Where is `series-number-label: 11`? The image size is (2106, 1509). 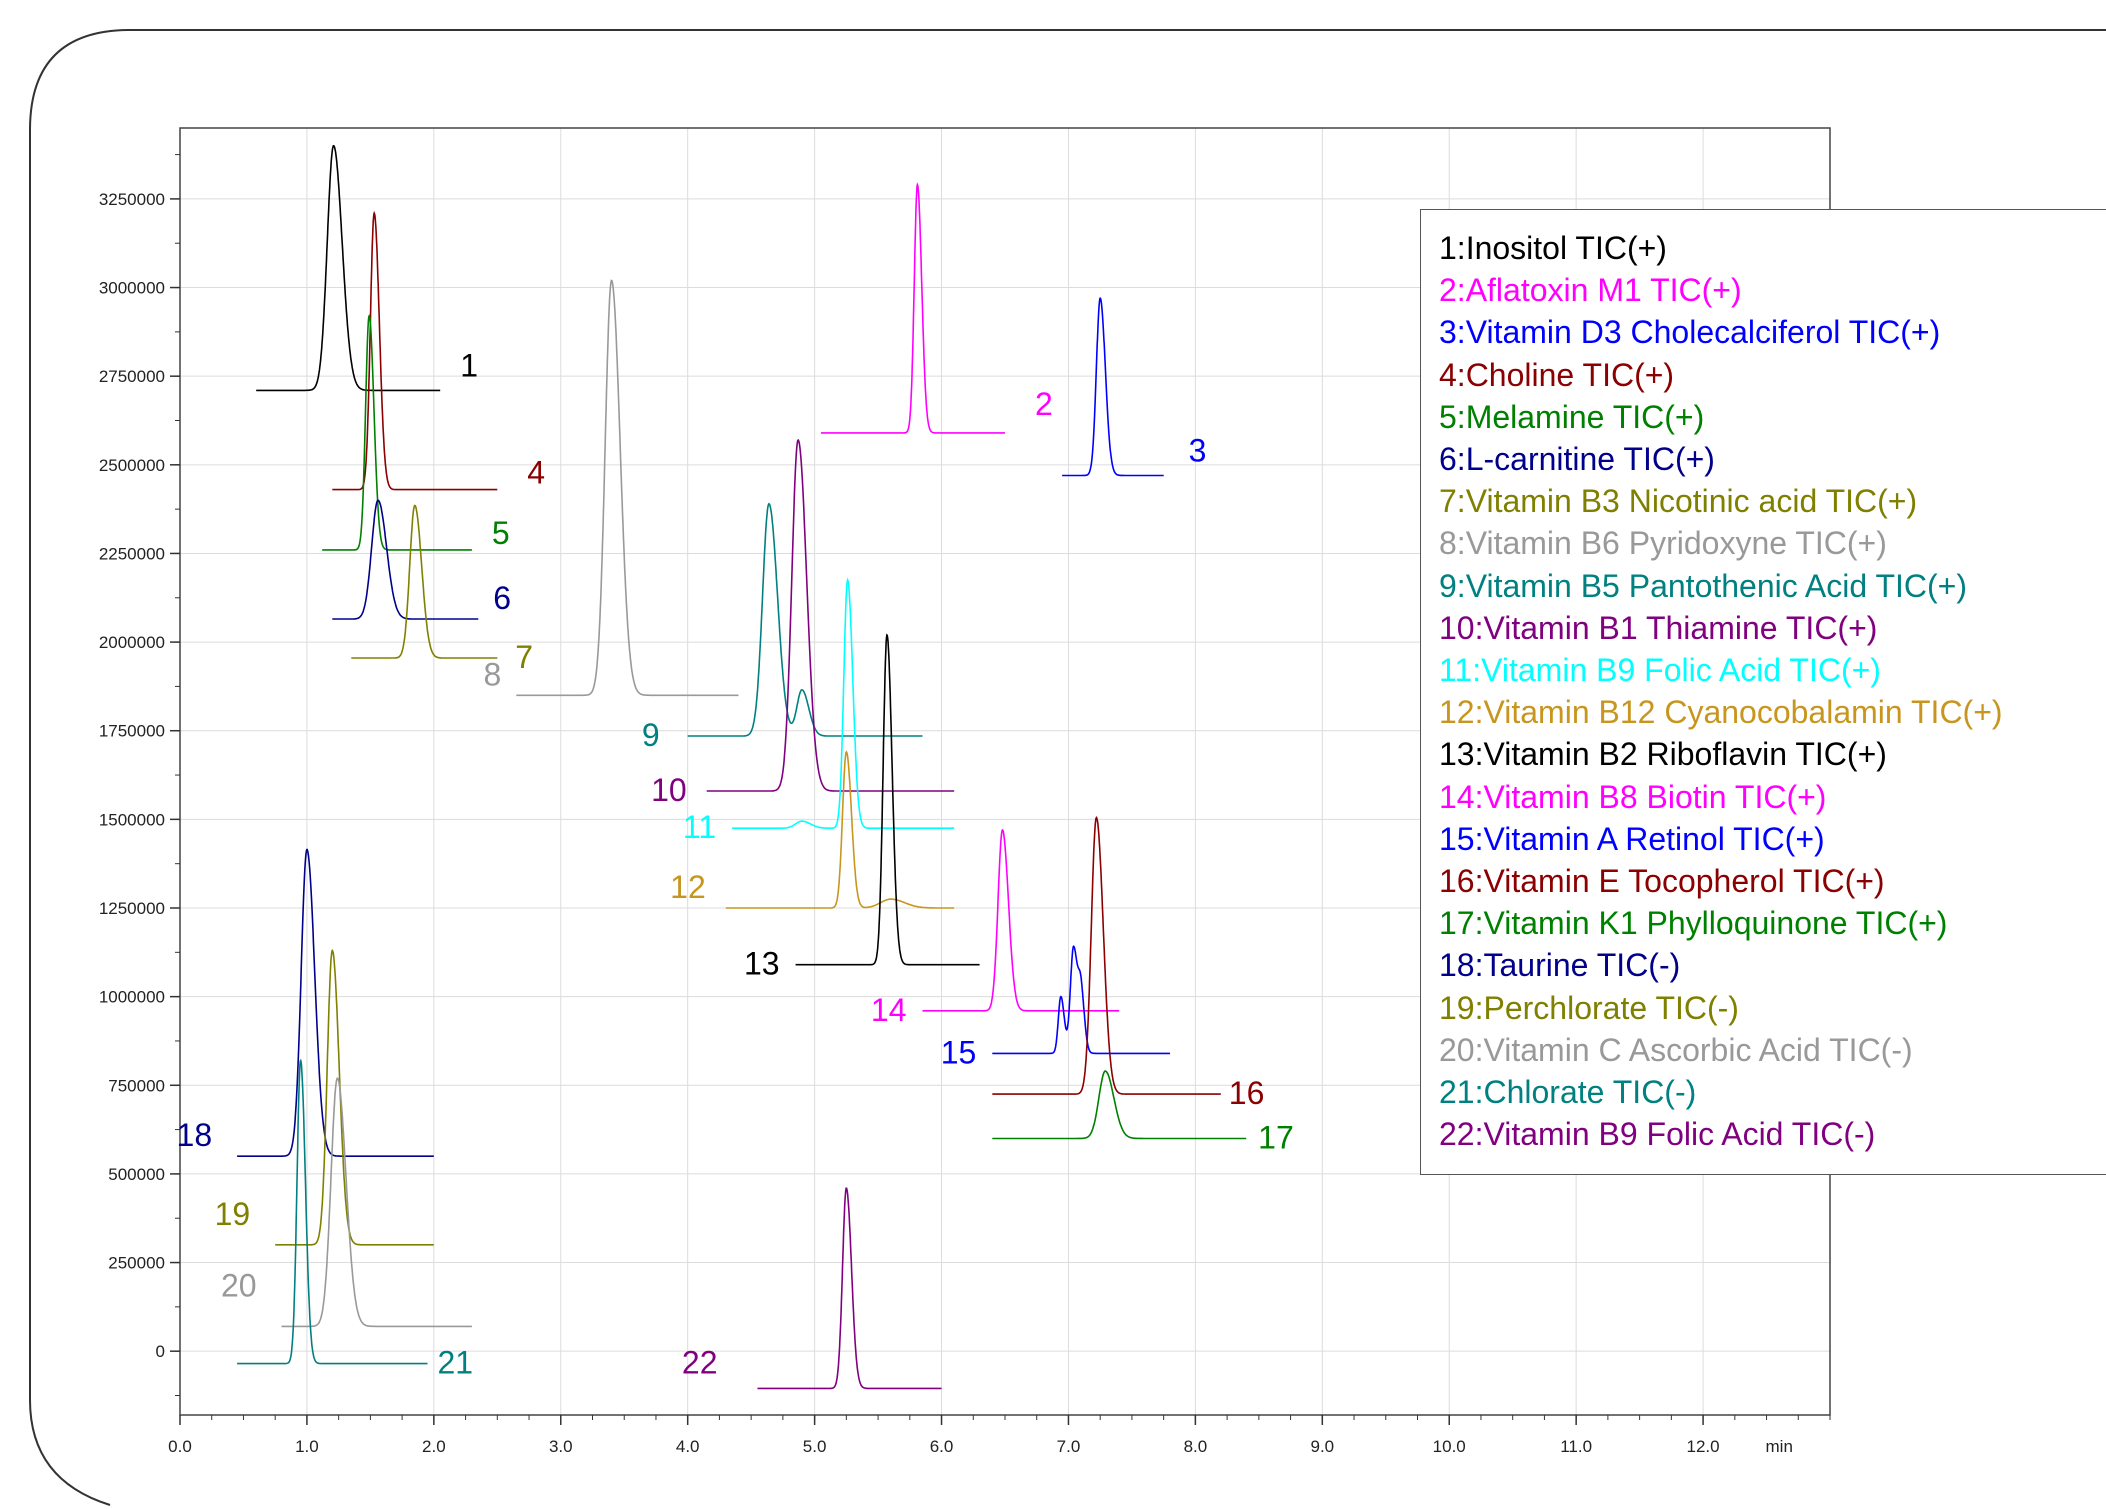 series-number-label: 11 is located at coordinates (699, 827).